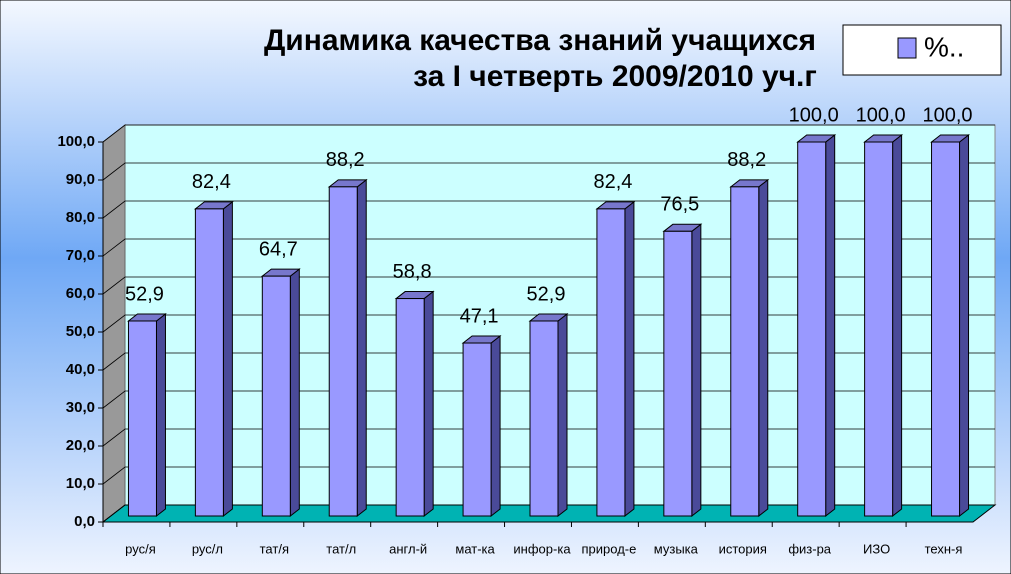 The height and width of the screenshot is (574, 1011). Describe the element at coordinates (743, 548) in the screenshot. I see `x-tick-label: история` at that location.